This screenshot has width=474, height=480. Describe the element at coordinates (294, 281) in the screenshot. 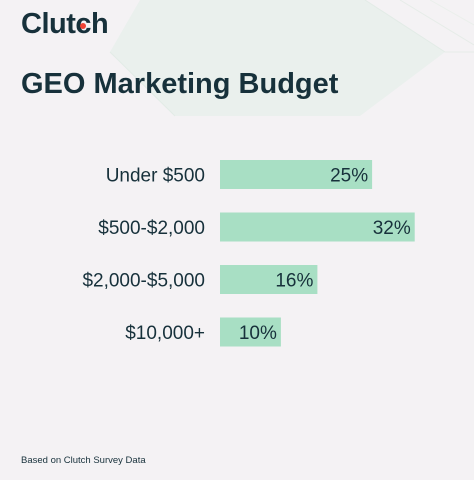

I see `value-label-2: 16%` at that location.